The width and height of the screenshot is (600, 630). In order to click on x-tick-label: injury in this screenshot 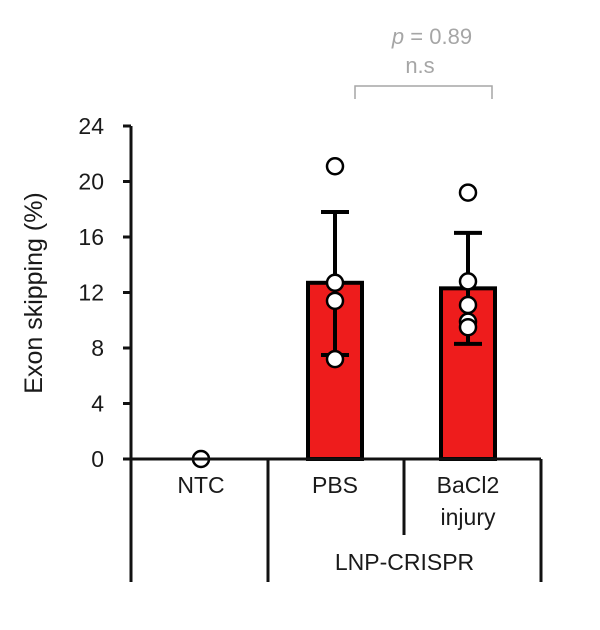, I will do `click(468, 517)`.